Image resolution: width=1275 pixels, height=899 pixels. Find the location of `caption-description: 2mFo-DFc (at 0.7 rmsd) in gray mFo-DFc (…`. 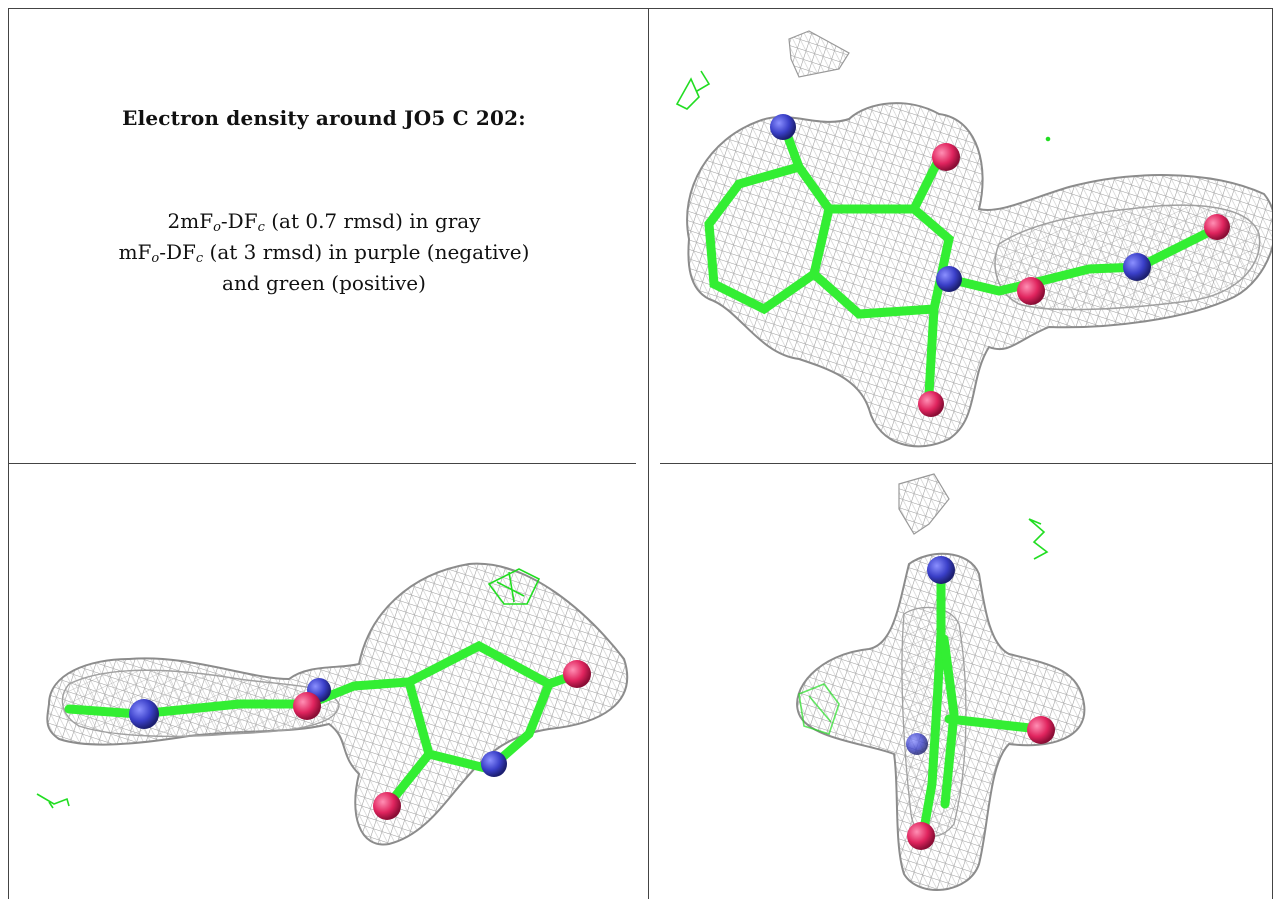

caption-description: 2mFo-DFc (at 0.7 rmsd) in gray mFo-DFc (… is located at coordinates (324, 252).